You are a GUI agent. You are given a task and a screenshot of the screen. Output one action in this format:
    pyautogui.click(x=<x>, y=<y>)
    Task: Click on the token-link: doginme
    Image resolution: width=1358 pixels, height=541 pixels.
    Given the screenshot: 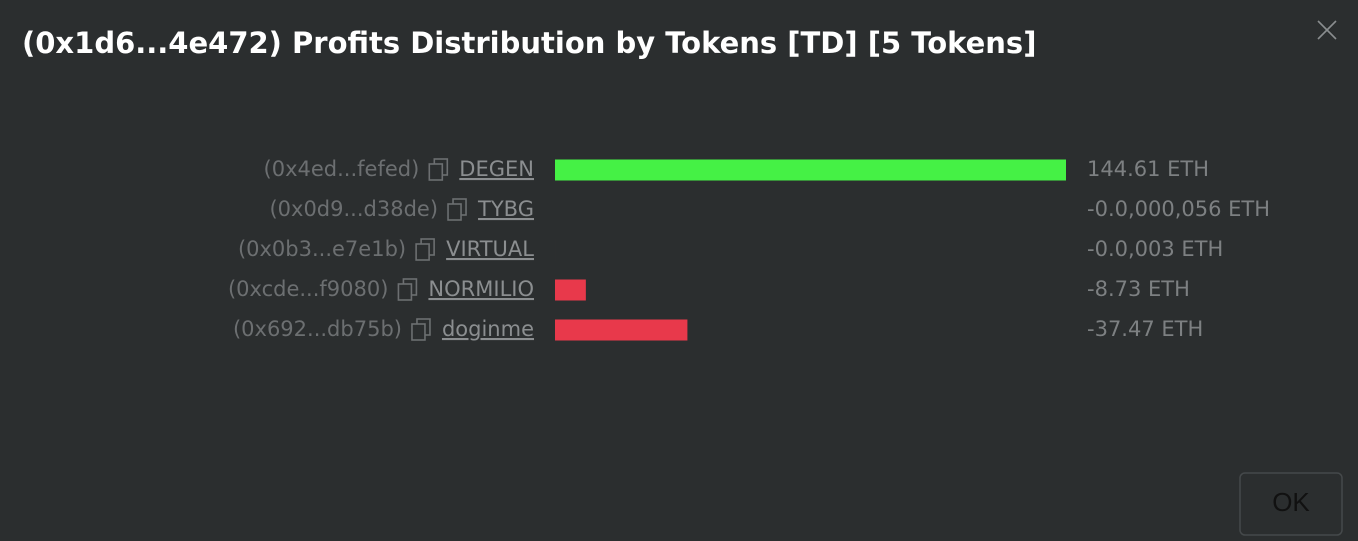 What is the action you would take?
    pyautogui.click(x=488, y=329)
    